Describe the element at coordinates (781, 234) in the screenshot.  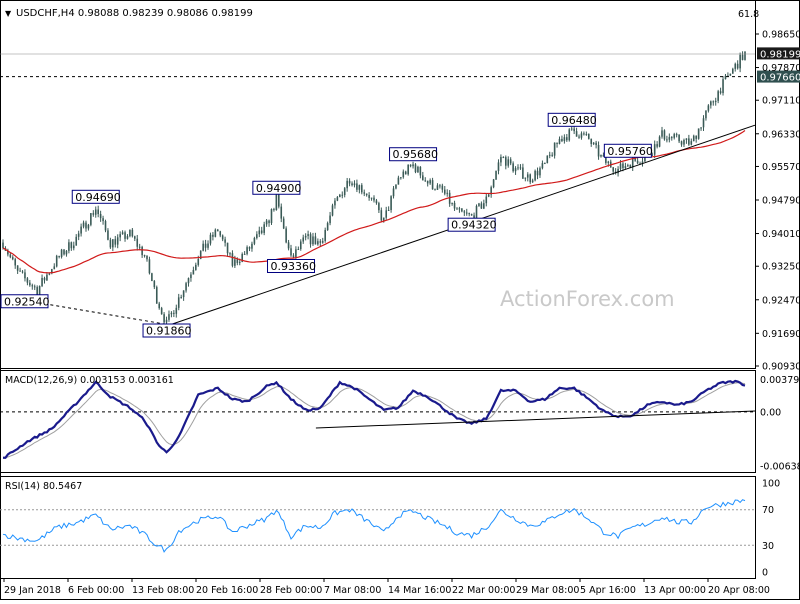
I see `price-axis-label: 0.94010` at that location.